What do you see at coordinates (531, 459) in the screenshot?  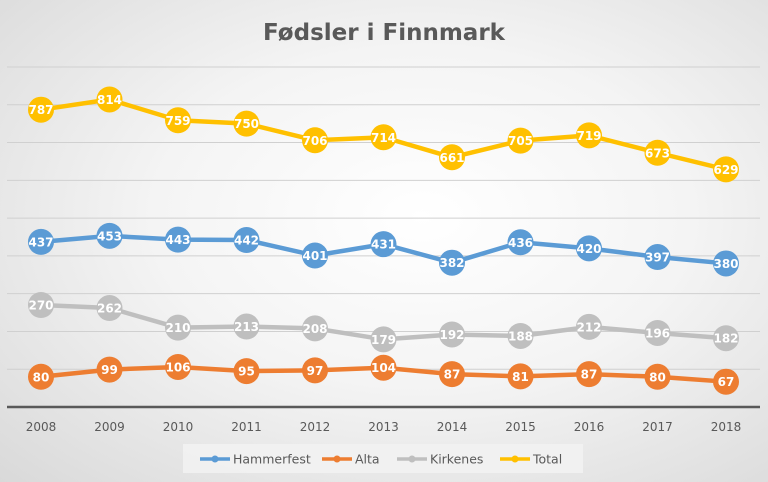 I see `legend-item-total: Total` at bounding box center [531, 459].